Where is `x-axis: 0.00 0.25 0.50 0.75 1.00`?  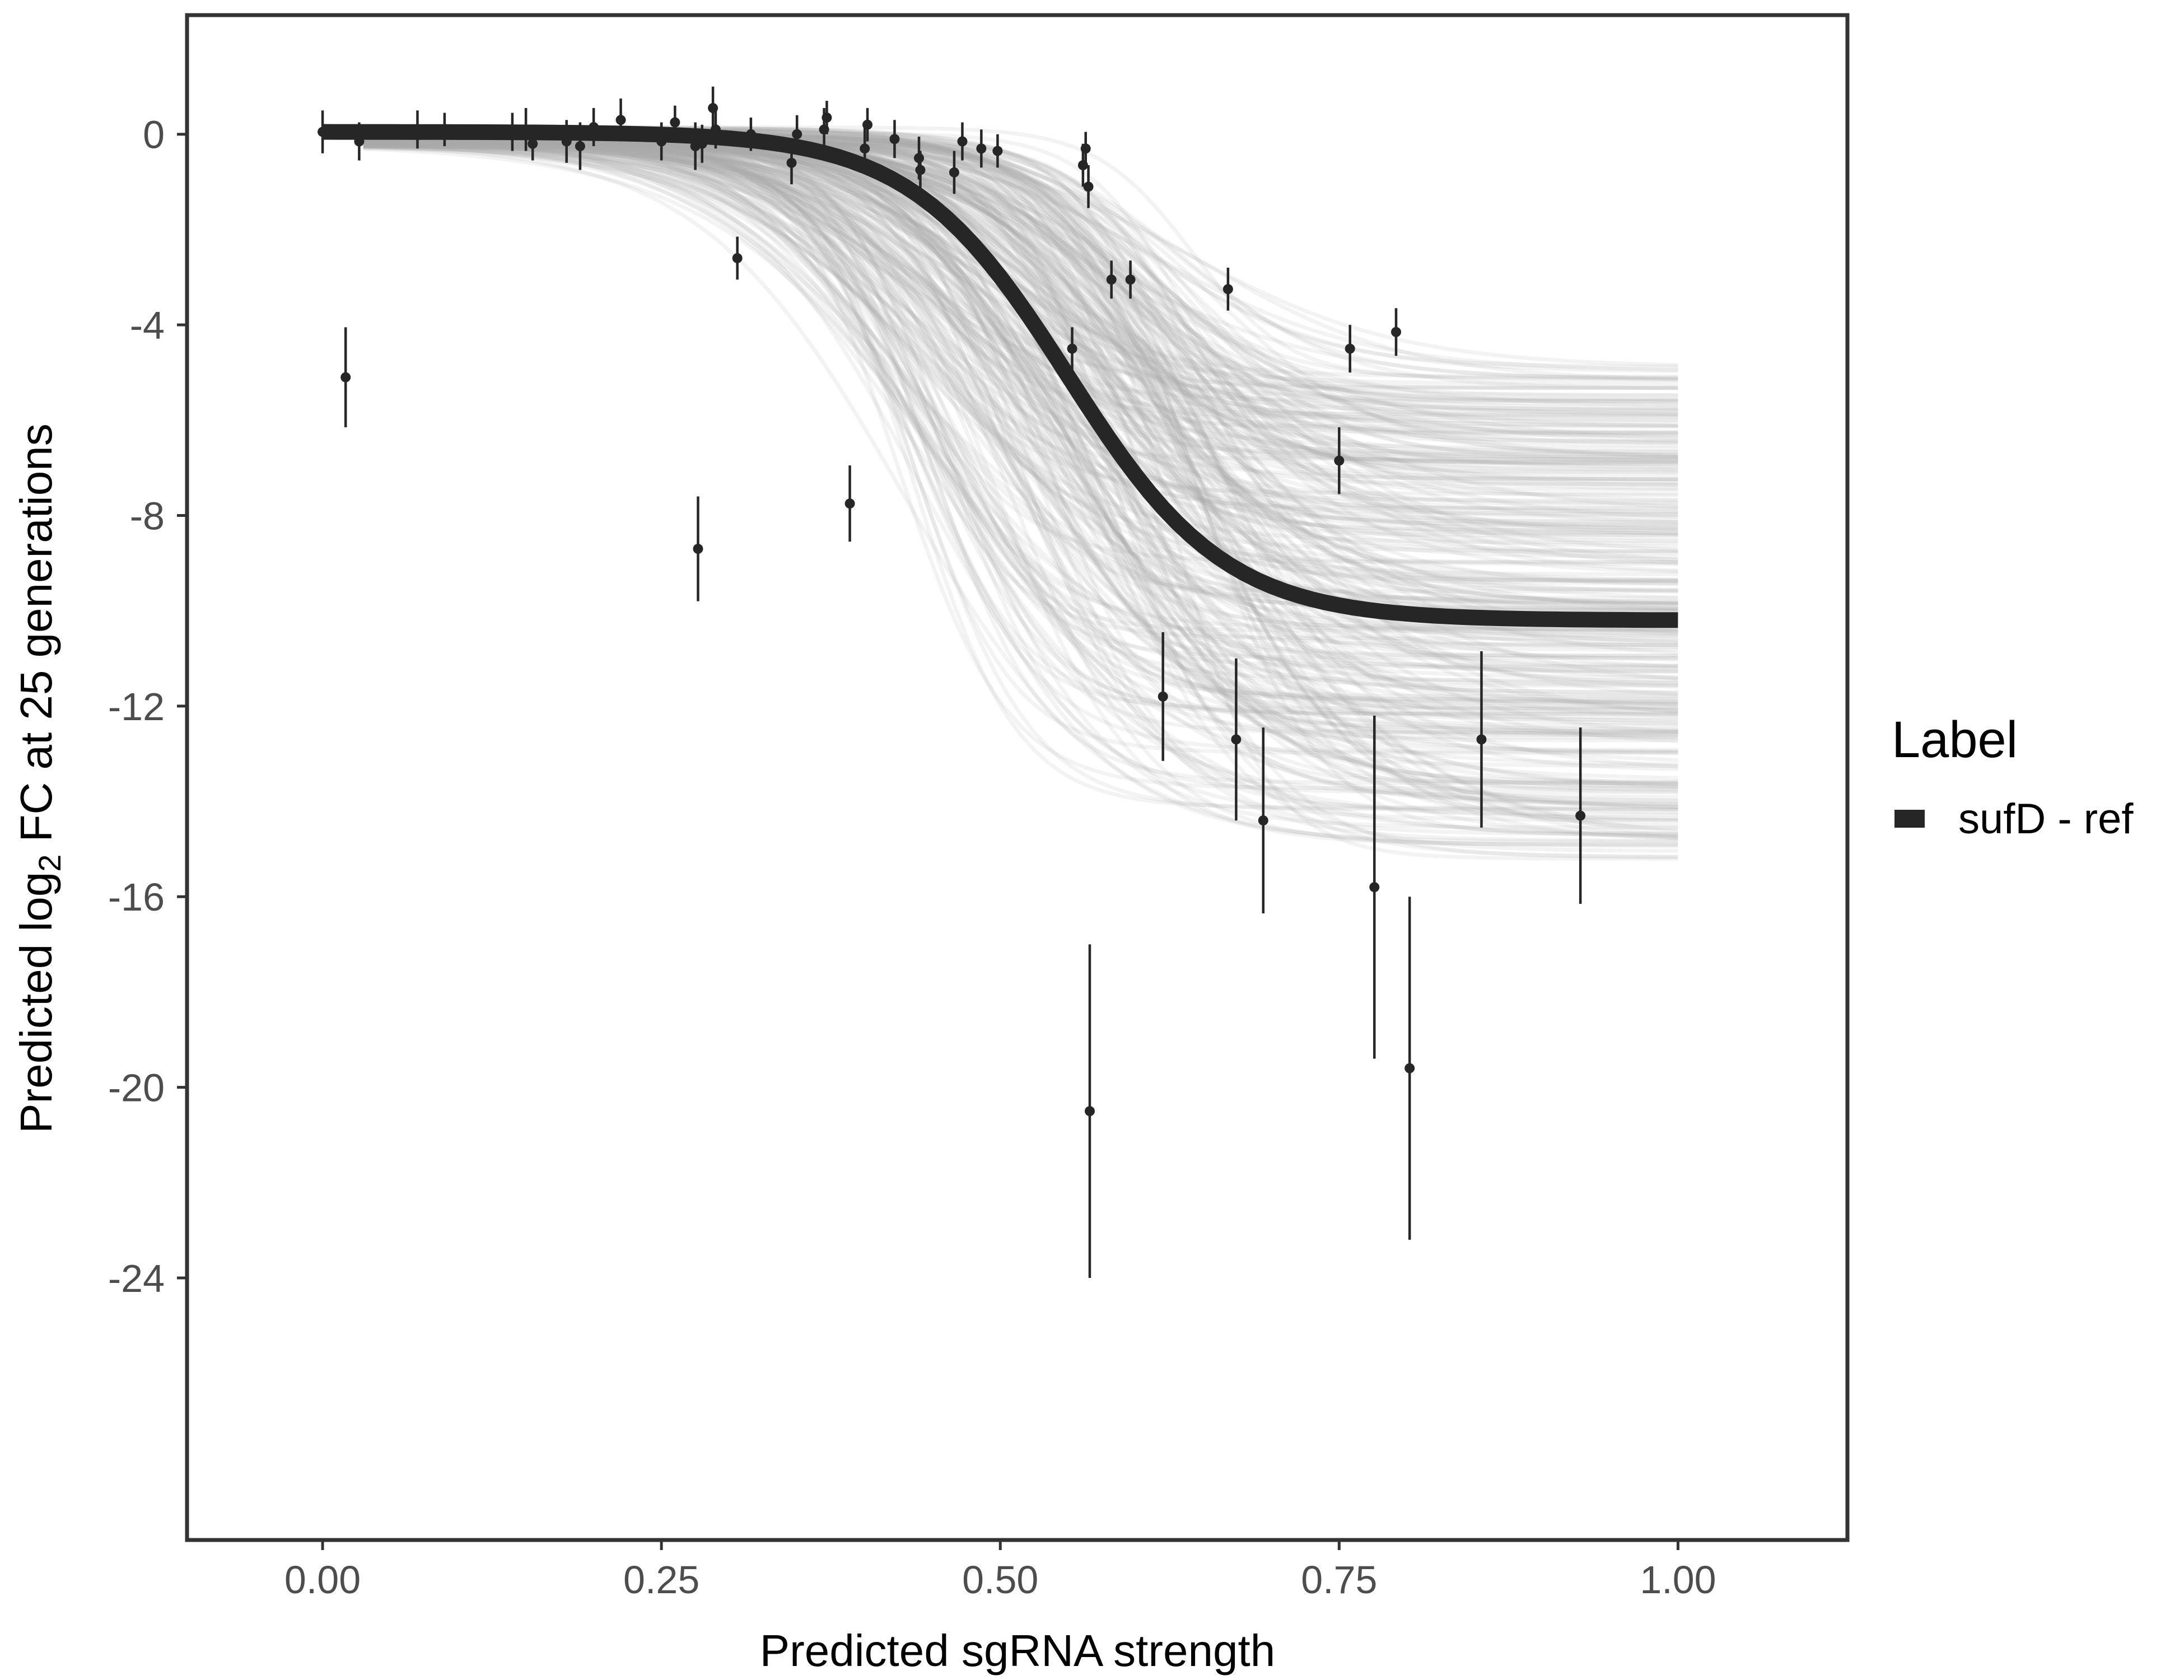
x-axis: 0.00 0.25 0.50 0.75 1.00 is located at coordinates (1000, 1571).